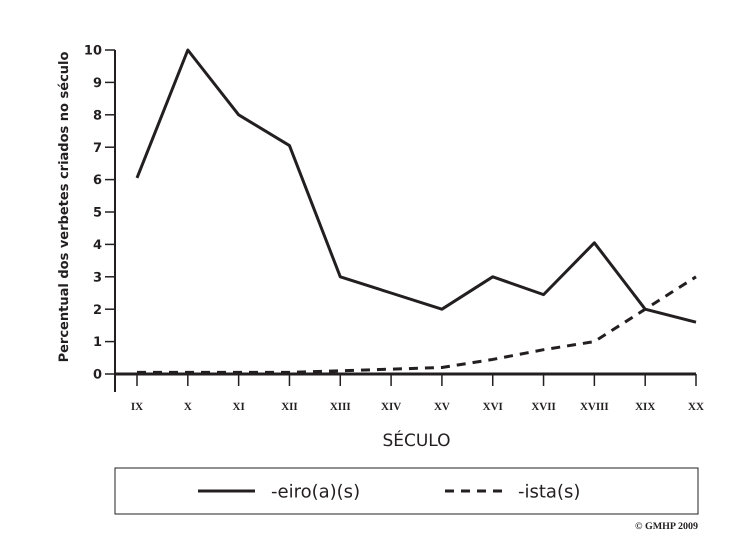 The width and height of the screenshot is (753, 538). I want to click on x-tick-label: IX, so click(137, 407).